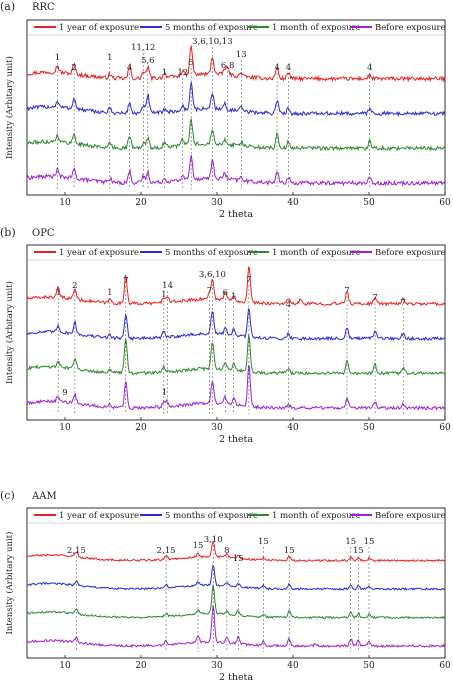  Describe the element at coordinates (190, 63) in the screenshot. I see `peak-label: 5` at that location.